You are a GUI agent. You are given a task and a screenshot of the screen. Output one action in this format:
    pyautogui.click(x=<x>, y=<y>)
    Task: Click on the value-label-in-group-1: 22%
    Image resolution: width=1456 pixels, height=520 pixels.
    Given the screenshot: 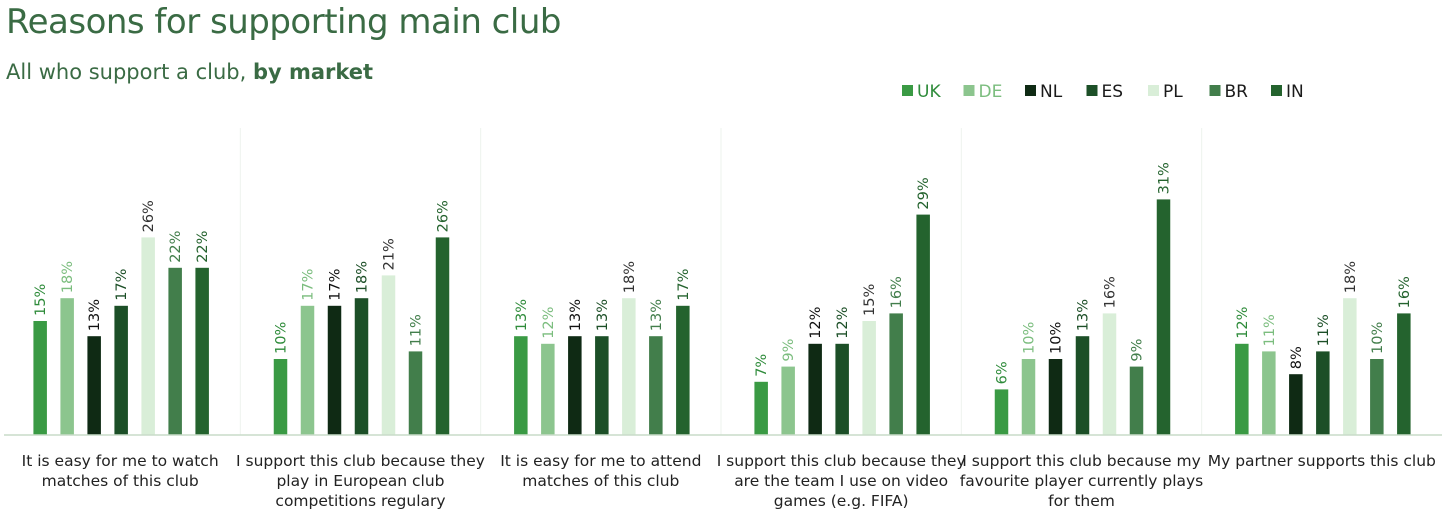 What is the action you would take?
    pyautogui.click(x=203, y=247)
    